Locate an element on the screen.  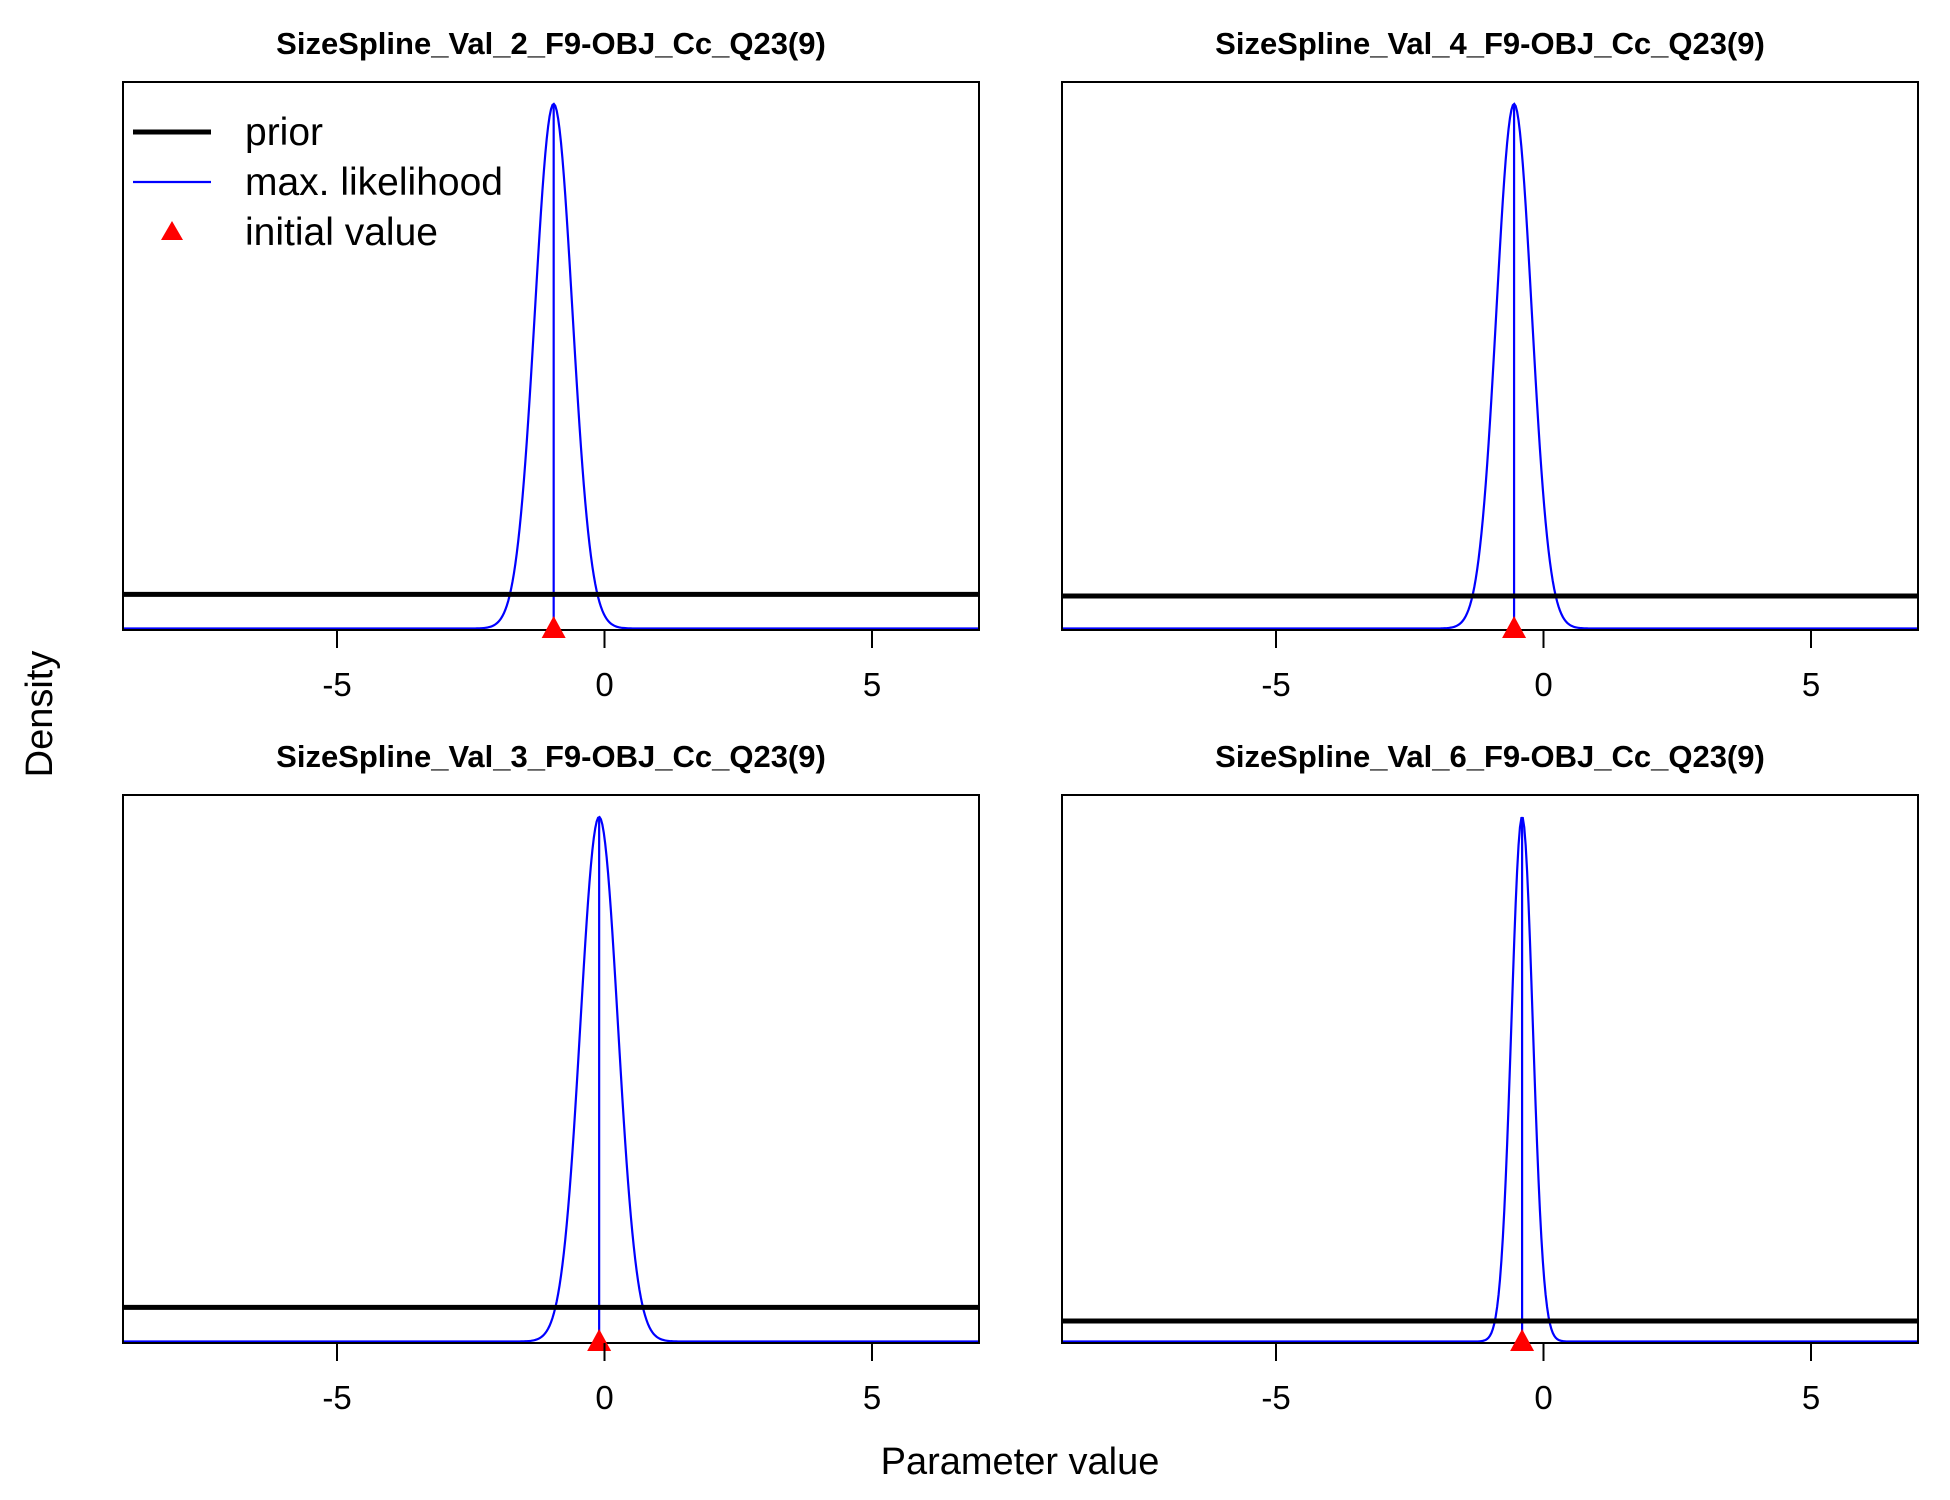
panel-title: SizeSpline_Val_3_F9-OBJ_Cc_Q23(9) is located at coordinates (551, 756).